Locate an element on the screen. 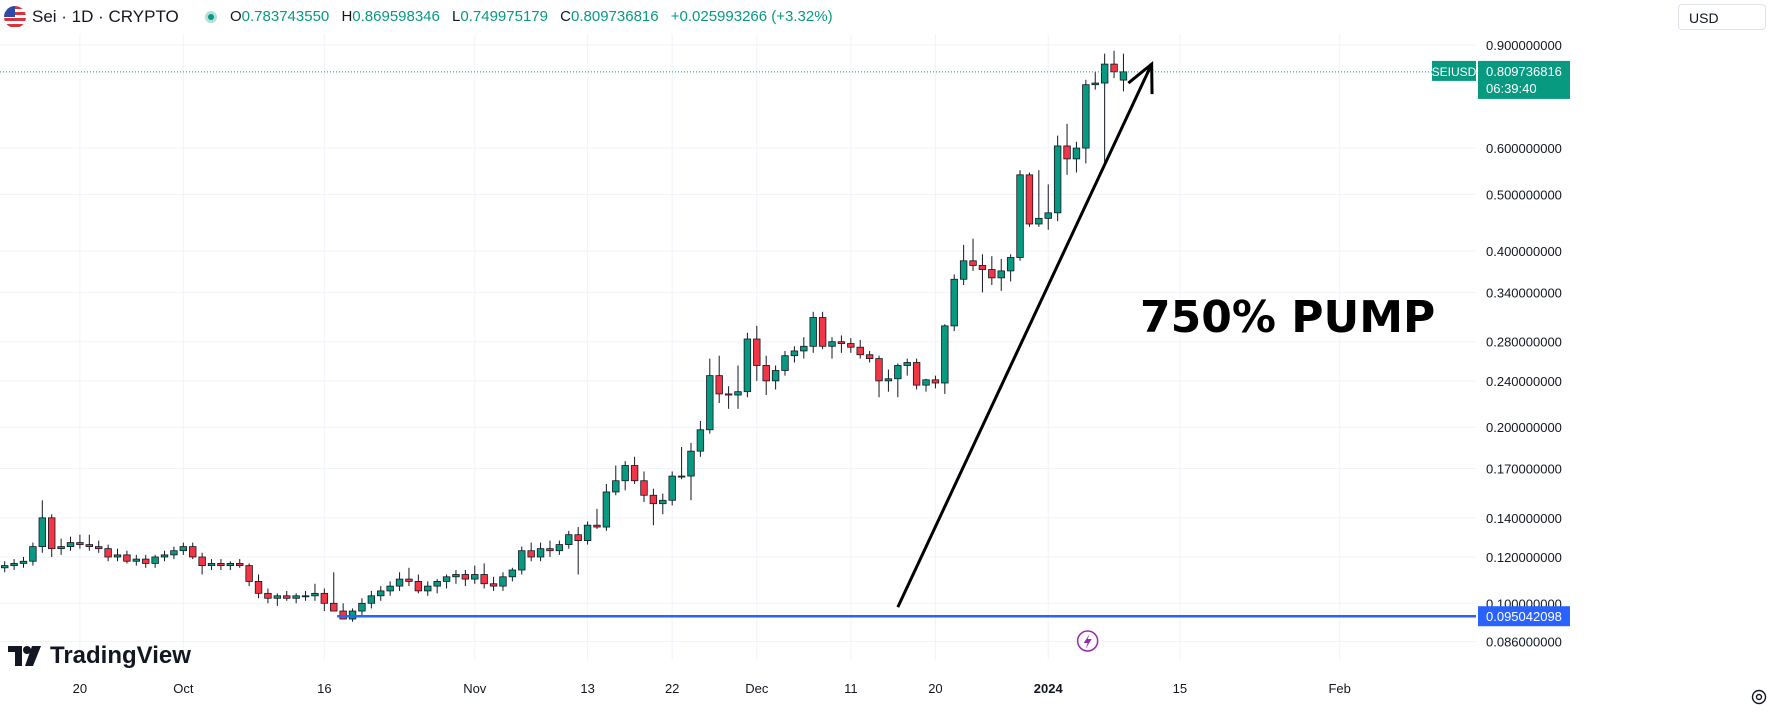  pump-annotation: 750% PUMP is located at coordinates (1287, 317).